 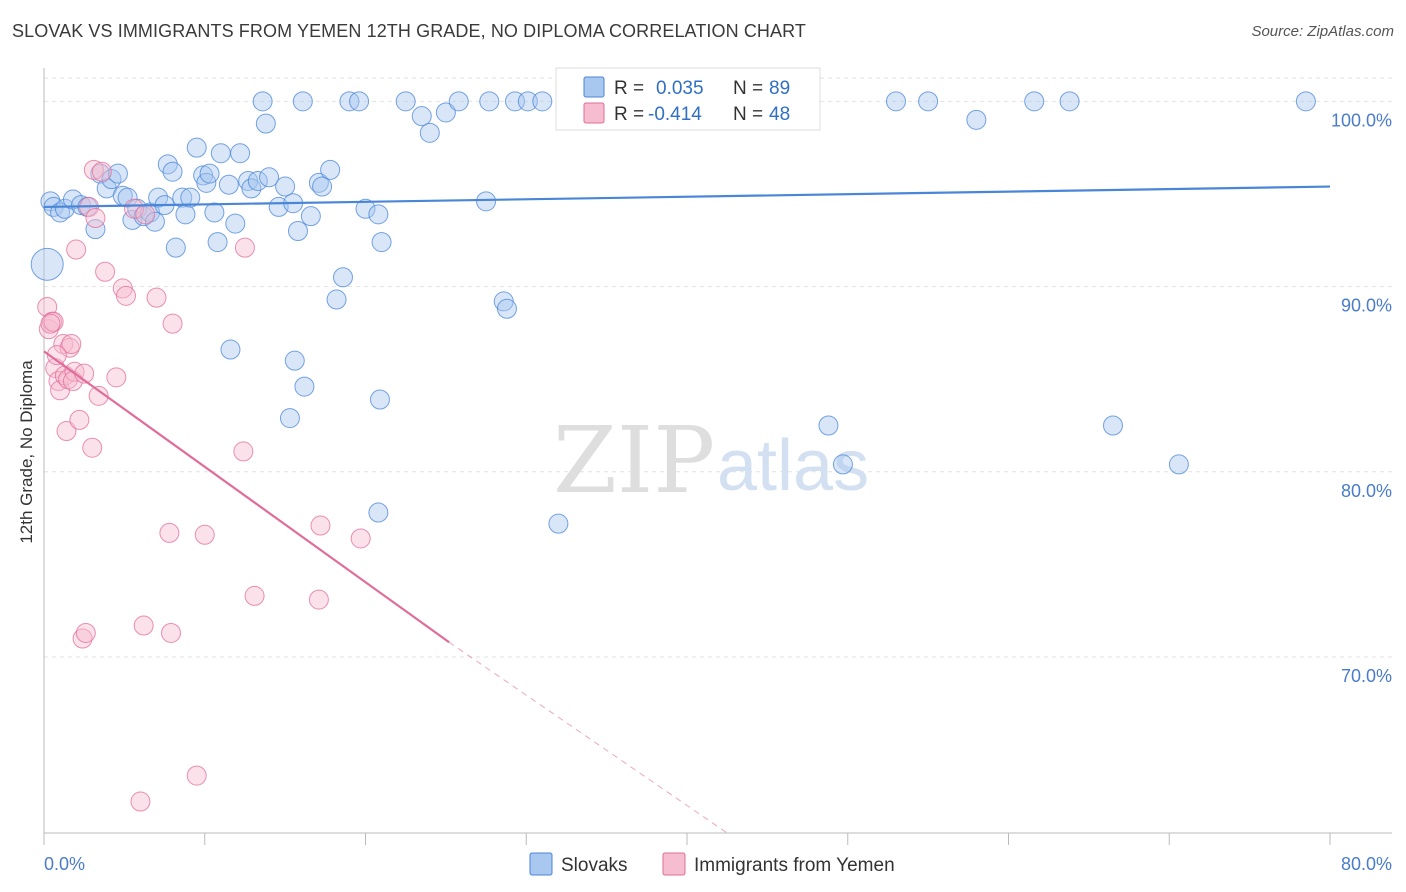 What do you see at coordinates (588, 737) in the screenshot?
I see `yemen-trend-line-extension` at bounding box center [588, 737].